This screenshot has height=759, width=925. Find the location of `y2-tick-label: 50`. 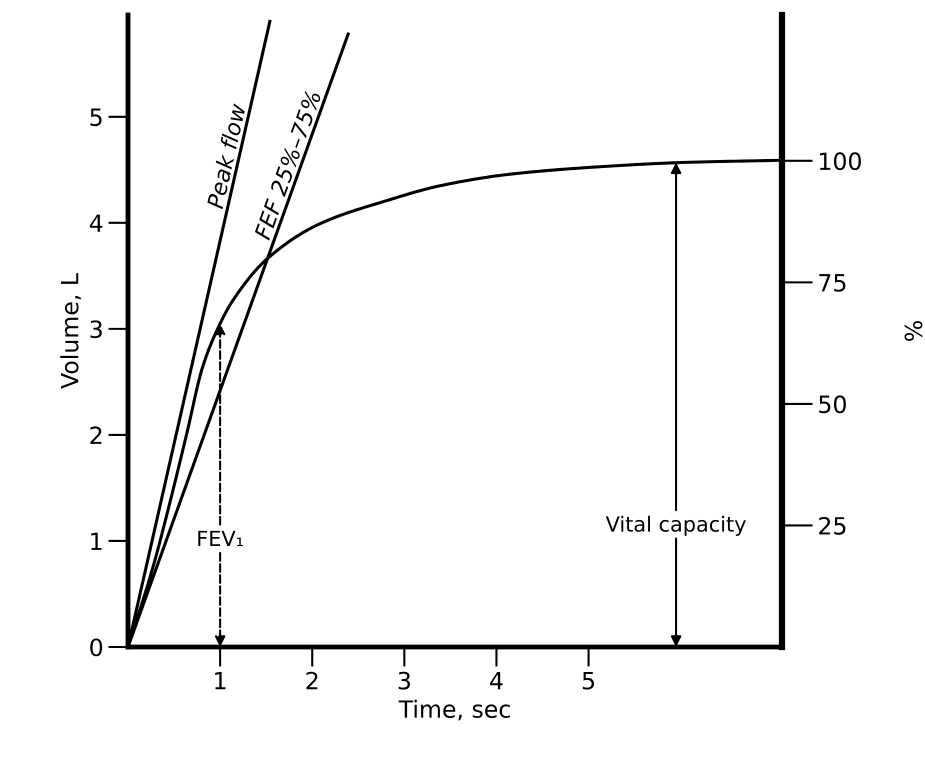

y2-tick-label: 50 is located at coordinates (832, 404).